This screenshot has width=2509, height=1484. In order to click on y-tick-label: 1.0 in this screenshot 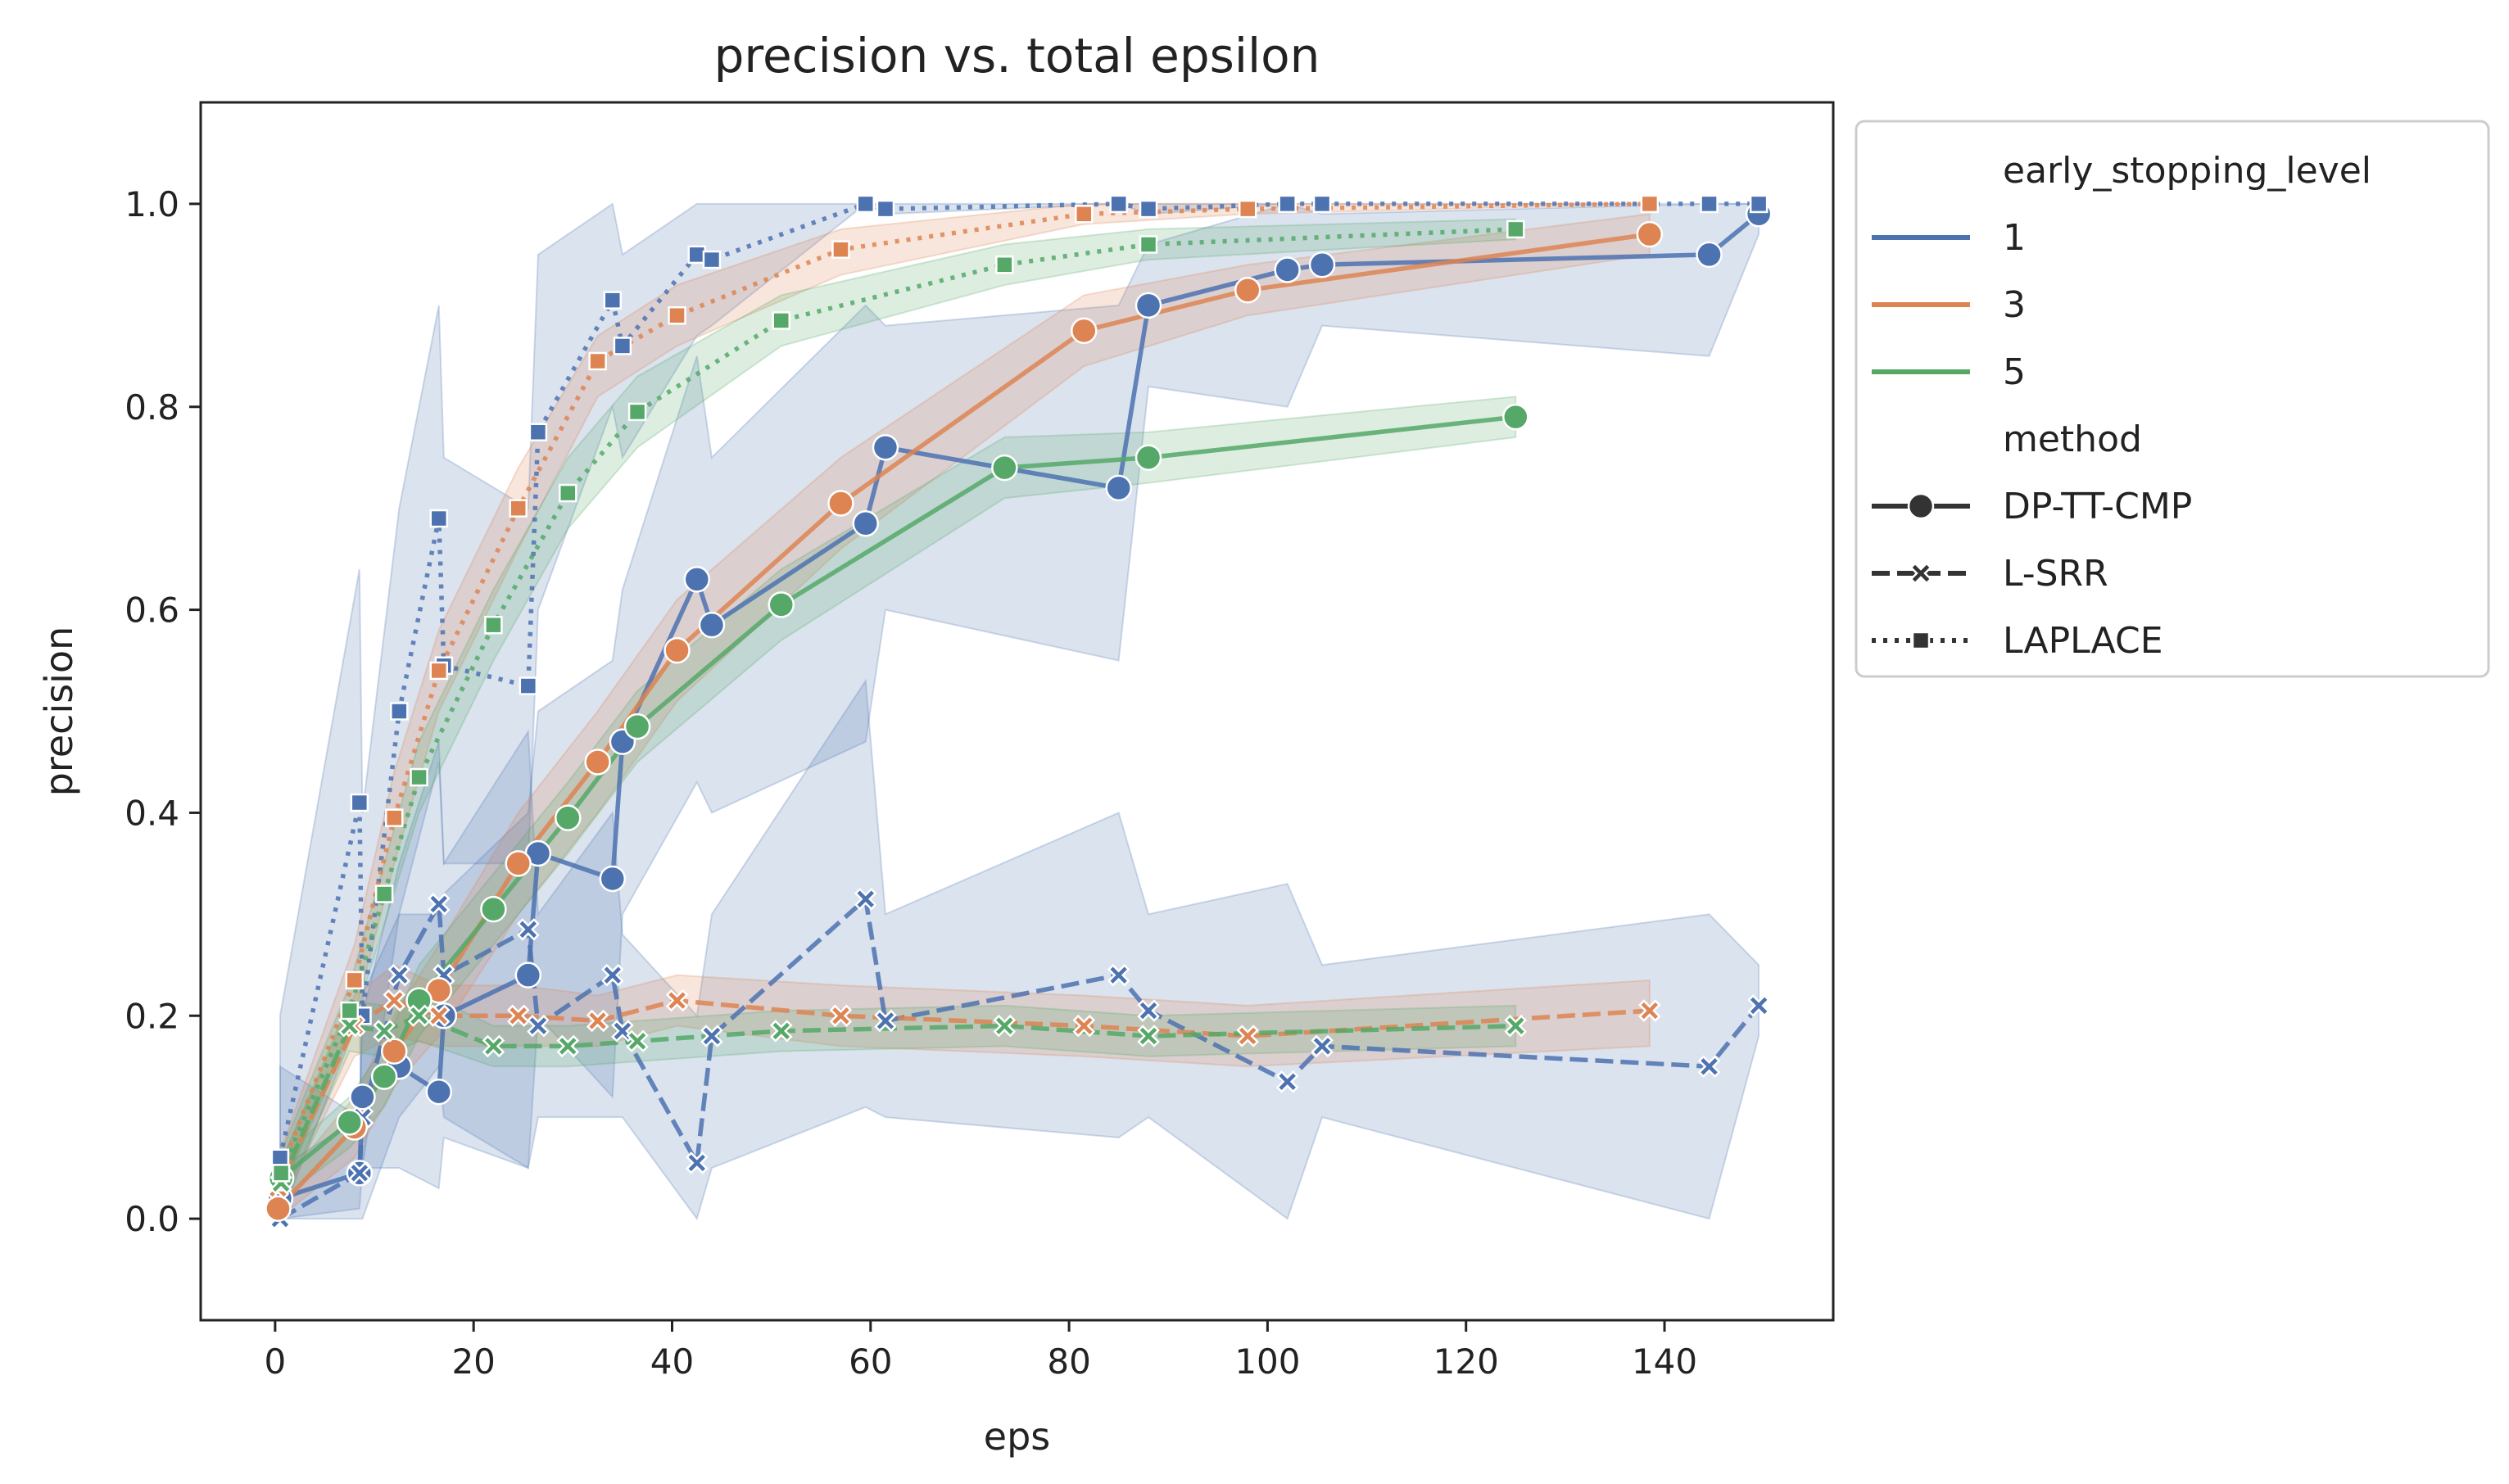, I will do `click(152, 204)`.